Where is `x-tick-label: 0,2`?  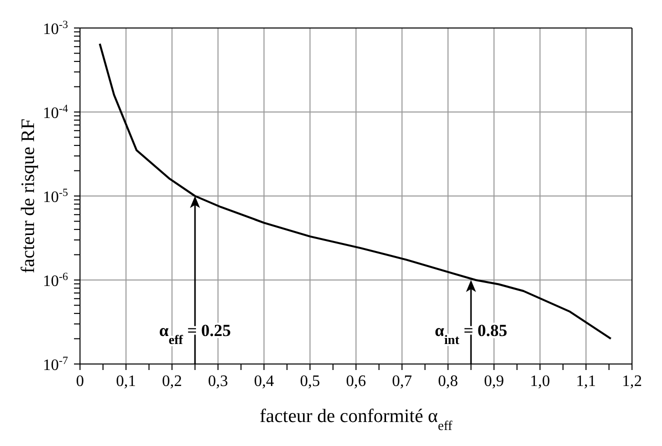 x-tick-label: 0,2 is located at coordinates (172, 381).